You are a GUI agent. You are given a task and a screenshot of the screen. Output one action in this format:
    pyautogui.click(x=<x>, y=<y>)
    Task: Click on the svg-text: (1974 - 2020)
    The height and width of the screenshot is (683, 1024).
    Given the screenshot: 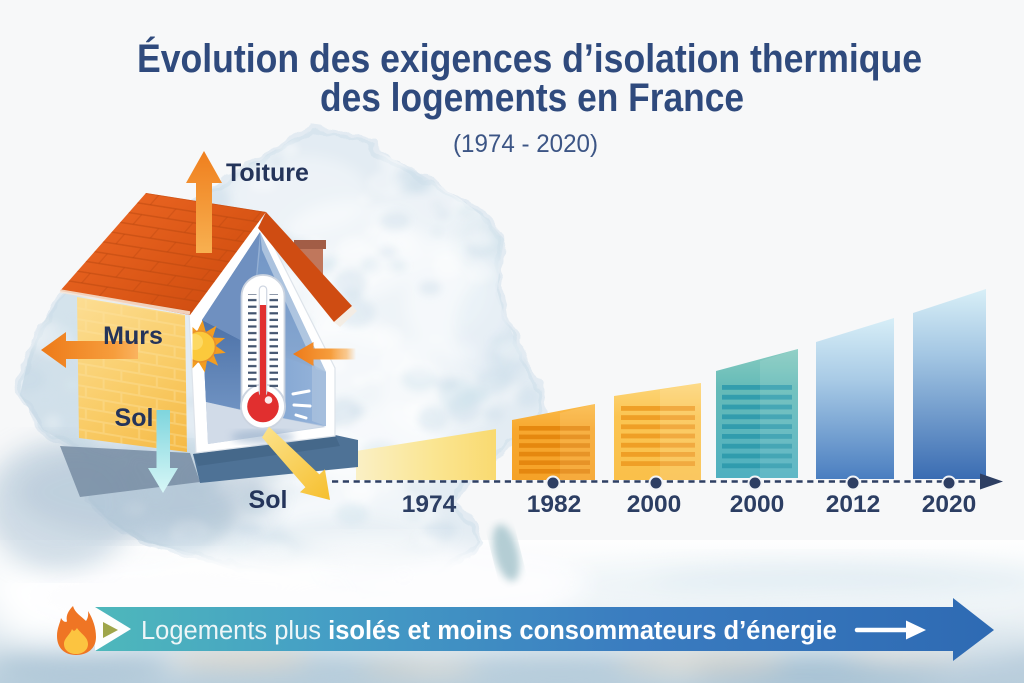 What is the action you would take?
    pyautogui.click(x=525, y=144)
    